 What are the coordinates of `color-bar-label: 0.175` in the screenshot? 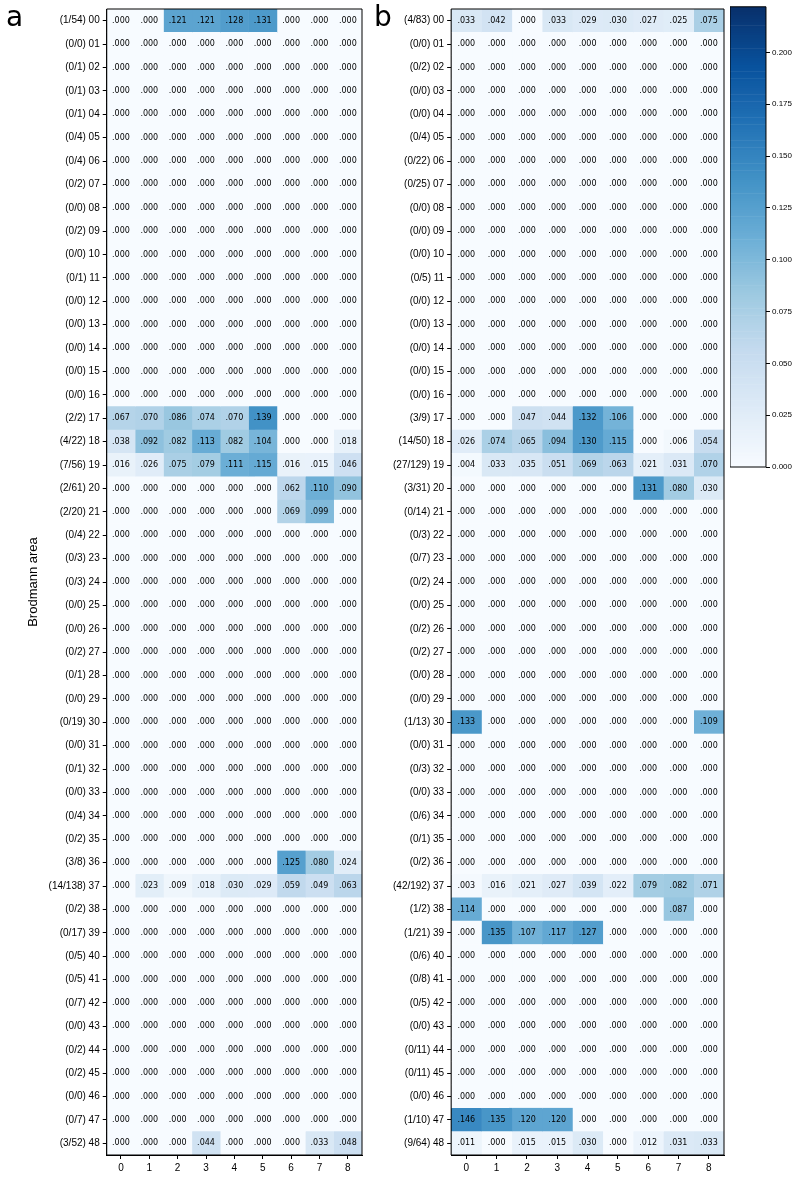 It's located at (782, 104).